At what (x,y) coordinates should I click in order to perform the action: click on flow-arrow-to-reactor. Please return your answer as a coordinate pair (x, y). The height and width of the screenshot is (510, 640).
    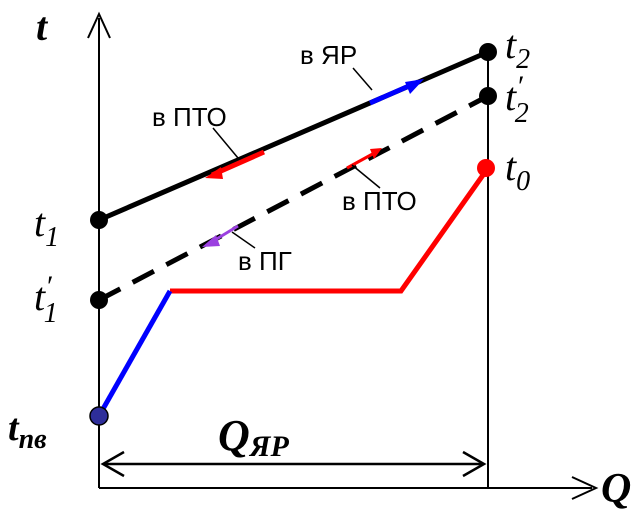
    Looking at the image, I should click on (414, 86).